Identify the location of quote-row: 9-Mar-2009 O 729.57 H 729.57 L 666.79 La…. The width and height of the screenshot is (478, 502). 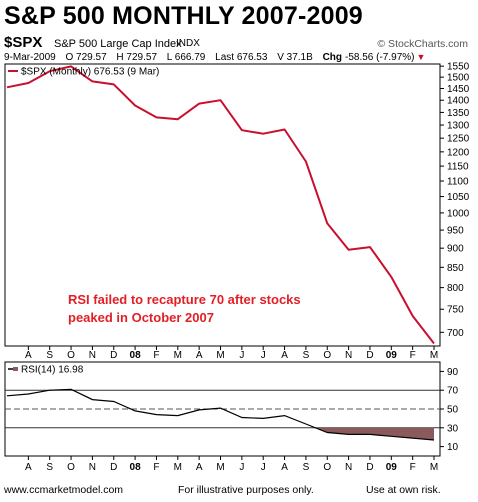
(239, 57).